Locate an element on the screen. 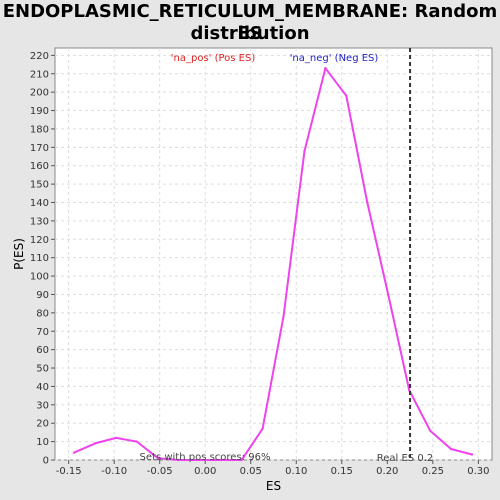 The image size is (500, 500). y-tick-label: 130 is located at coordinates (39, 221).